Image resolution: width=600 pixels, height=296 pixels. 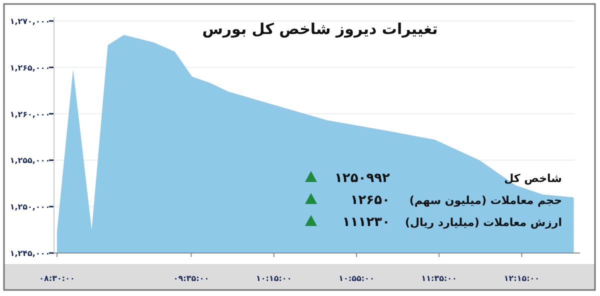 What do you see at coordinates (191, 278) in the screenshot?
I see `x-tick-label: ۰۹:۳۵:۰۰` at bounding box center [191, 278].